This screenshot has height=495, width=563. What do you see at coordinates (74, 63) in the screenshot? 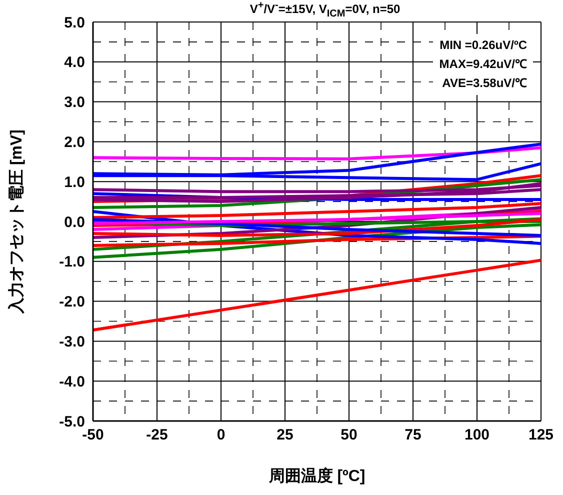
I see `y-tick-label: 4.0` at bounding box center [74, 63].